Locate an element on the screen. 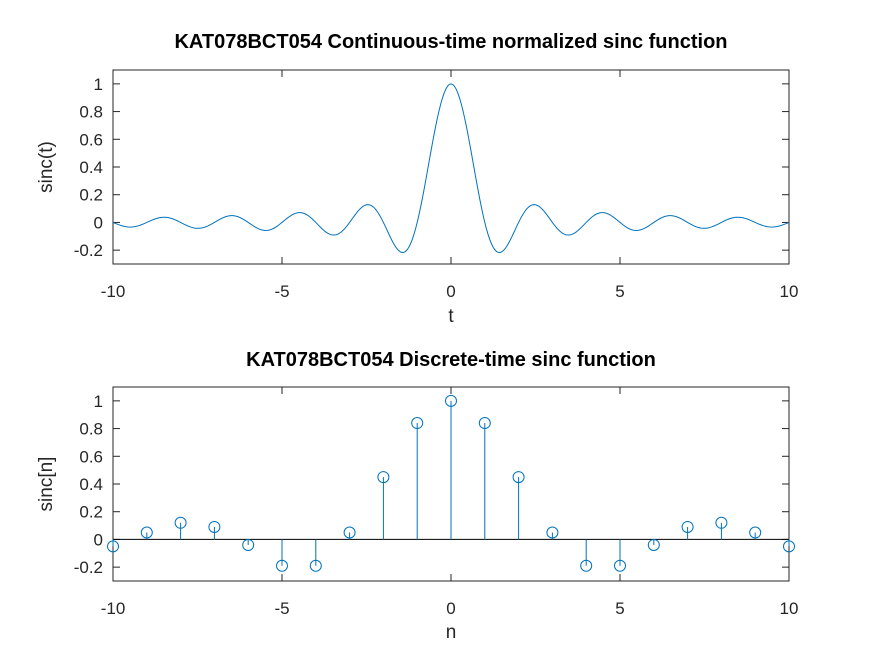 Image resolution: width=872 pixels, height=654 pixels. x-axis-label: n is located at coordinates (451, 632).